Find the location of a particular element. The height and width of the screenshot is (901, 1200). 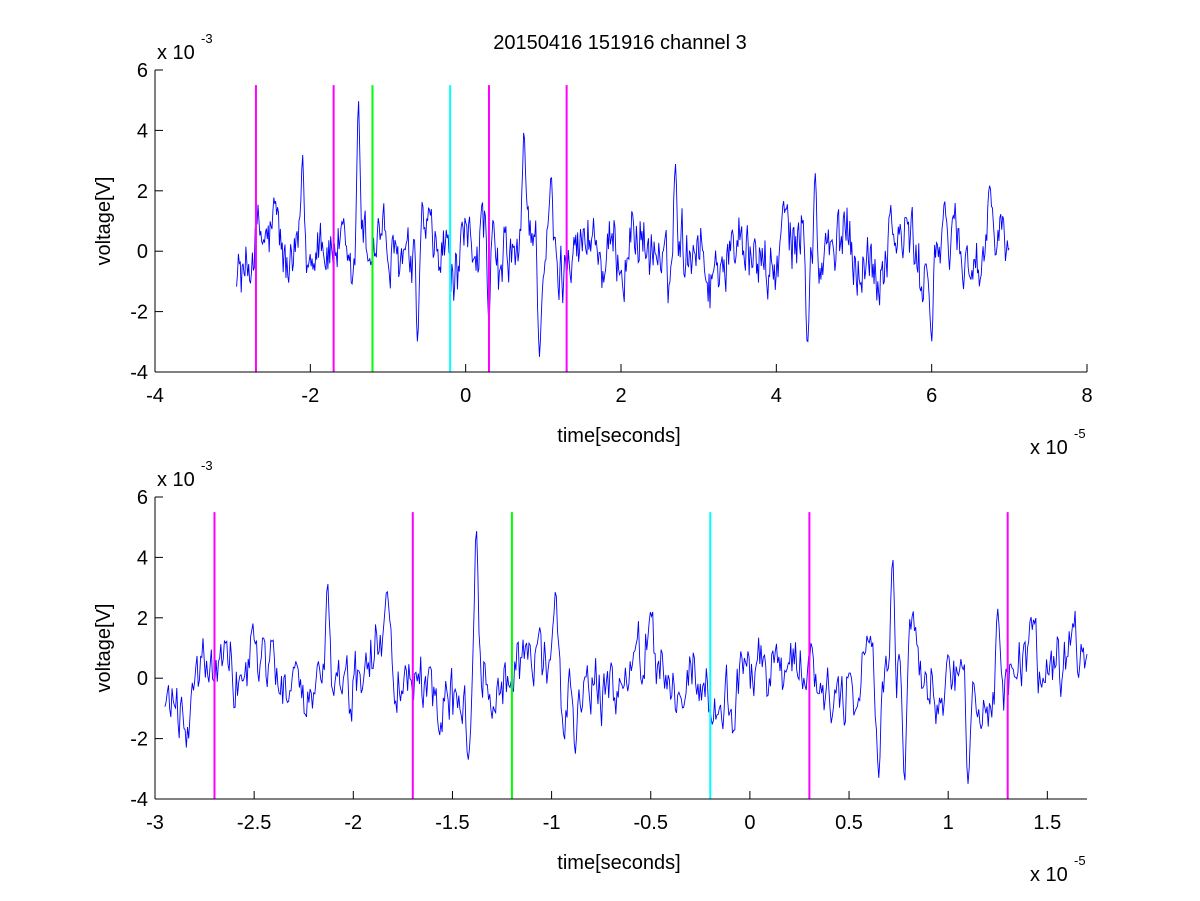

x-tick-label: -1.5 is located at coordinates (452, 823).